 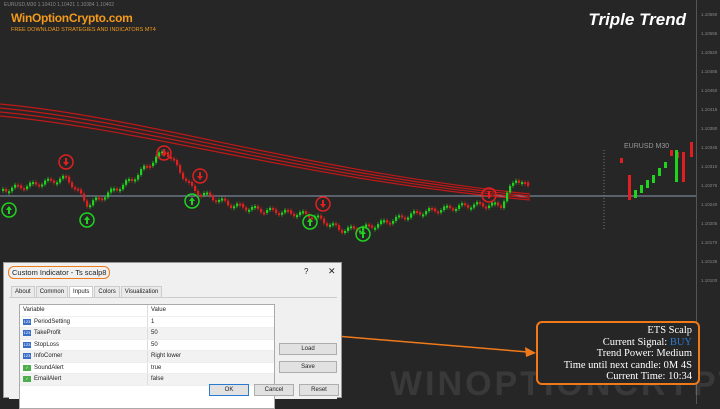 I want to click on value-cell: true, so click(x=156, y=367).